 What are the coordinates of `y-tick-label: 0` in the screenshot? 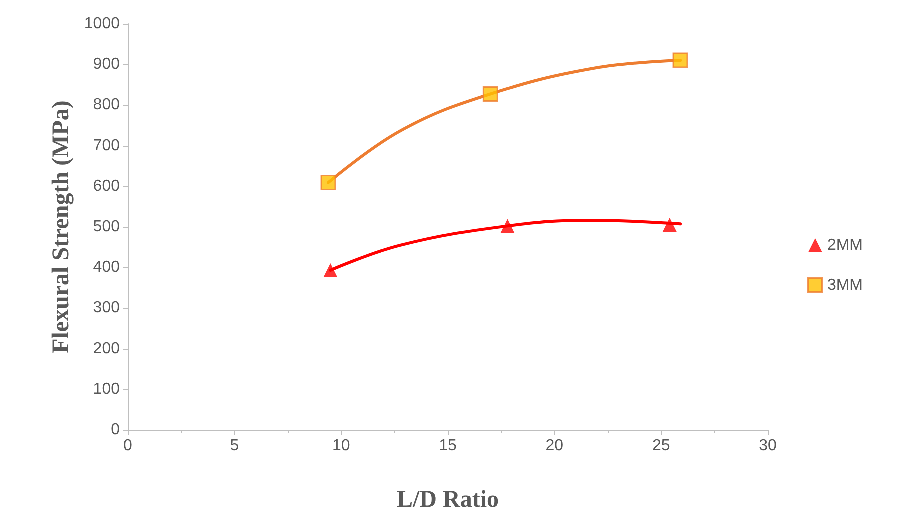 It's located at (115, 430).